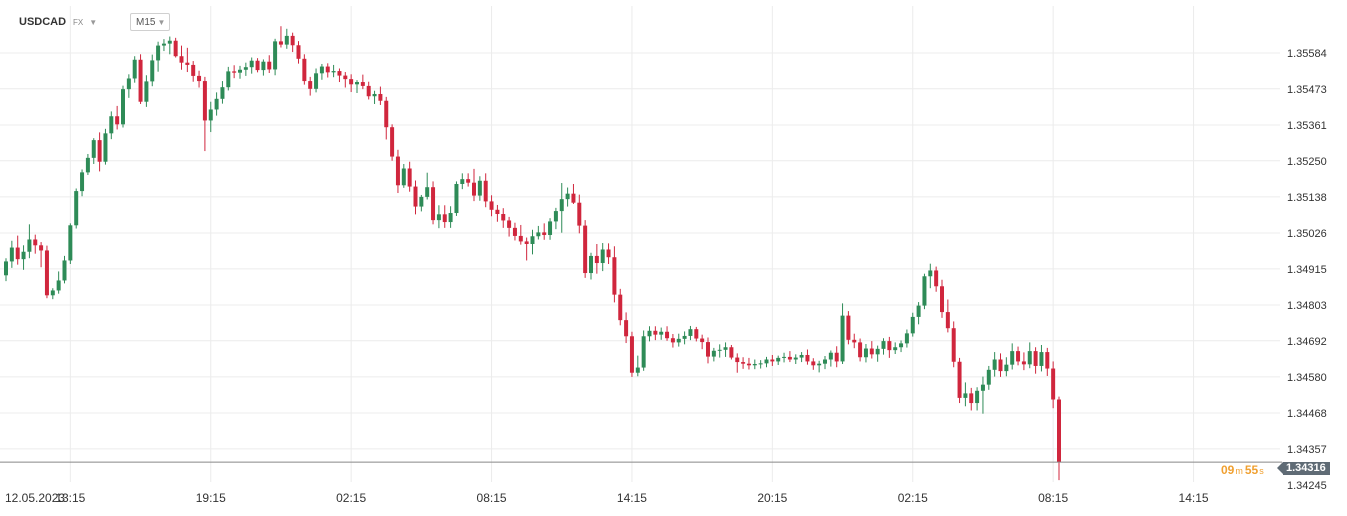 This screenshot has width=1347, height=516. I want to click on price-tick-label: 1.34915, so click(1307, 270).